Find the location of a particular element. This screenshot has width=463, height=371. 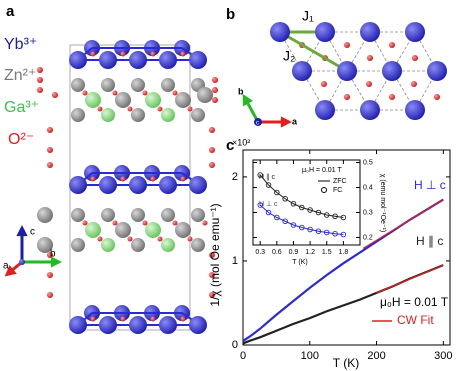

ion-label: Yb³⁺ is located at coordinates (20, 44).